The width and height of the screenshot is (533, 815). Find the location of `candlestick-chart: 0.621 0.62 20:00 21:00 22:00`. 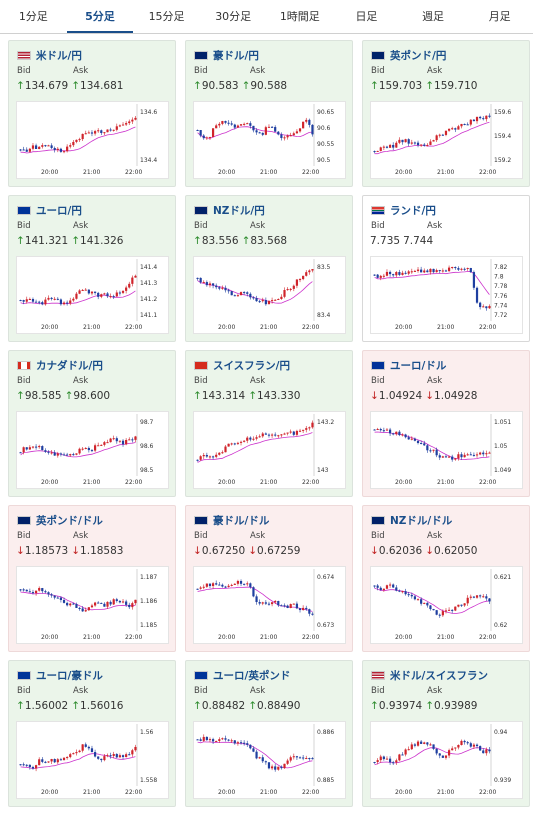

candlestick-chart: 0.621 0.62 20:00 21:00 22:00 is located at coordinates (446, 605).